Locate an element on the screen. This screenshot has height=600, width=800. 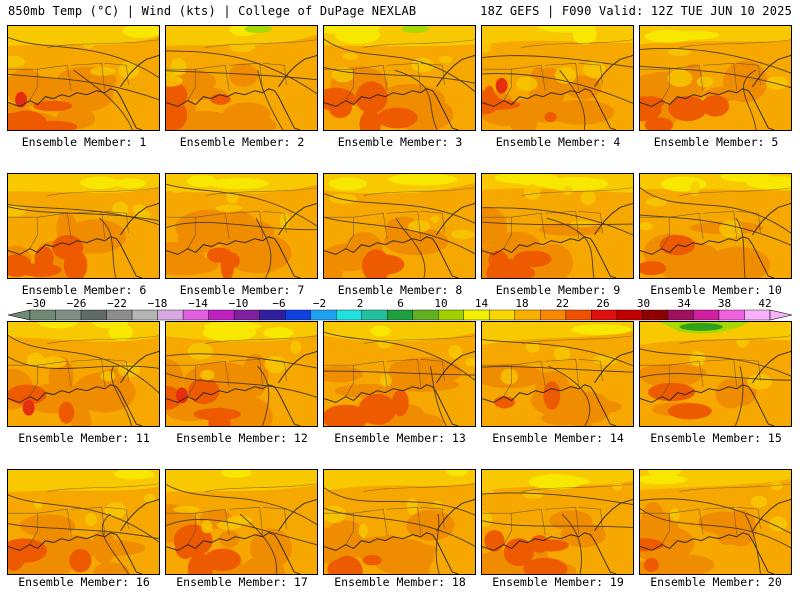
temperature-colorbar is located at coordinates (400, 315).